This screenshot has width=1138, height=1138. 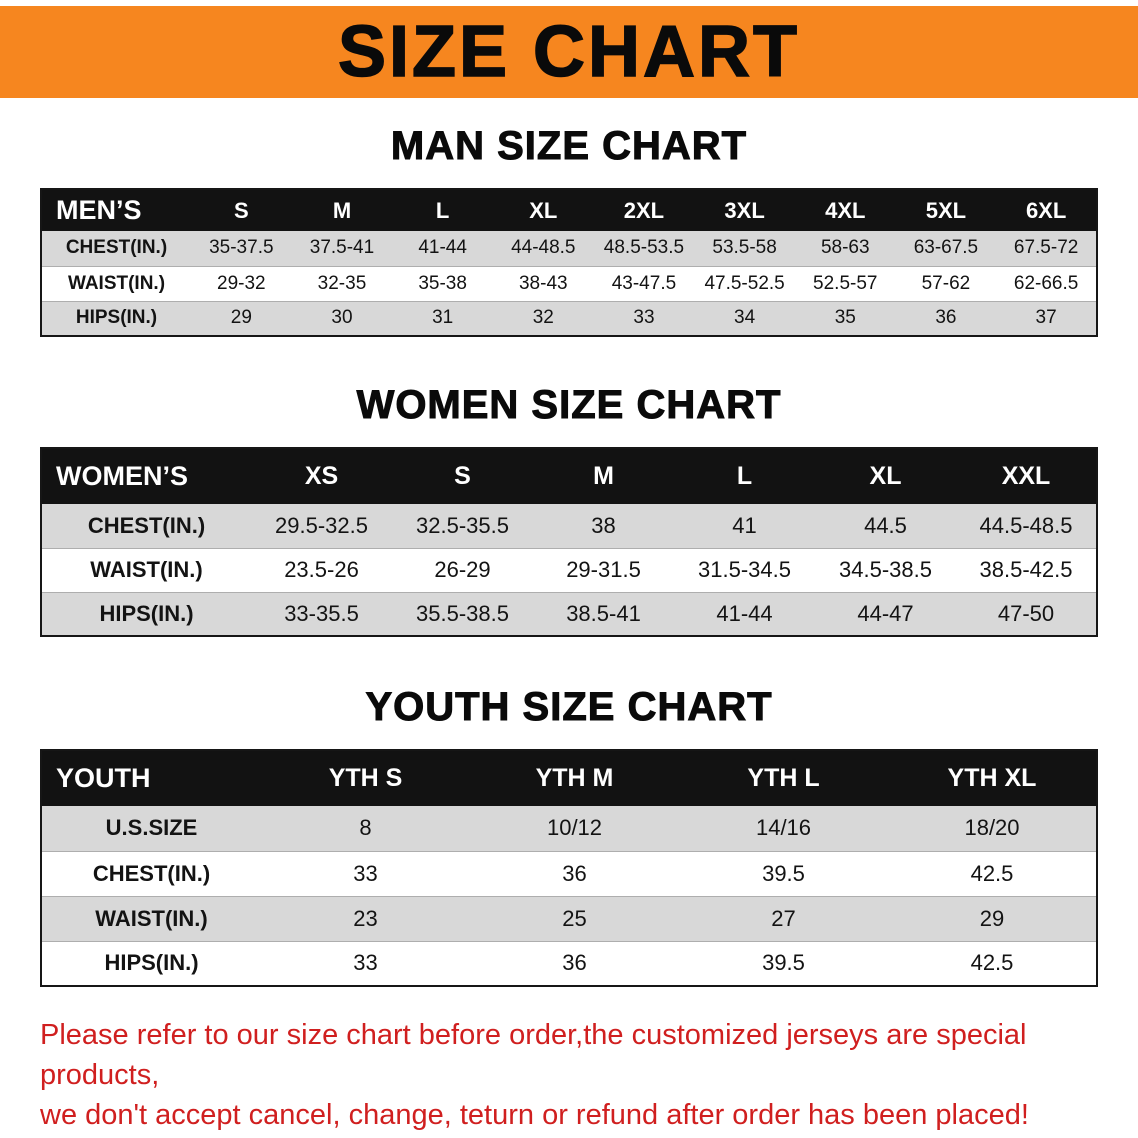 I want to click on size-value-cell: 63-67.5, so click(x=946, y=248).